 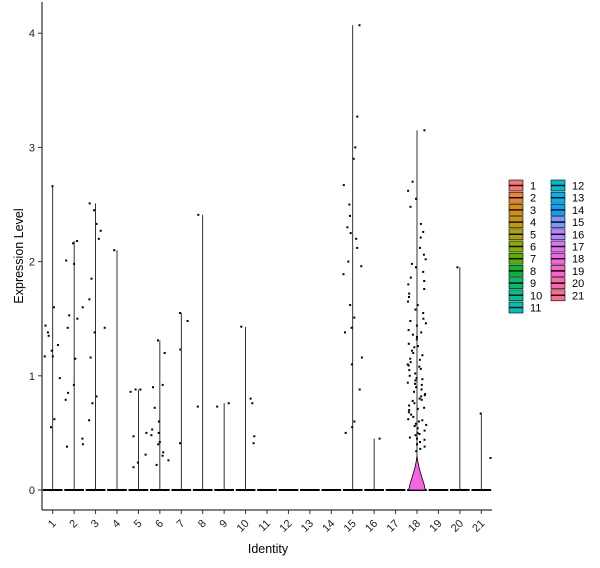 I want to click on y-tick-label: 3, so click(x=32, y=148).